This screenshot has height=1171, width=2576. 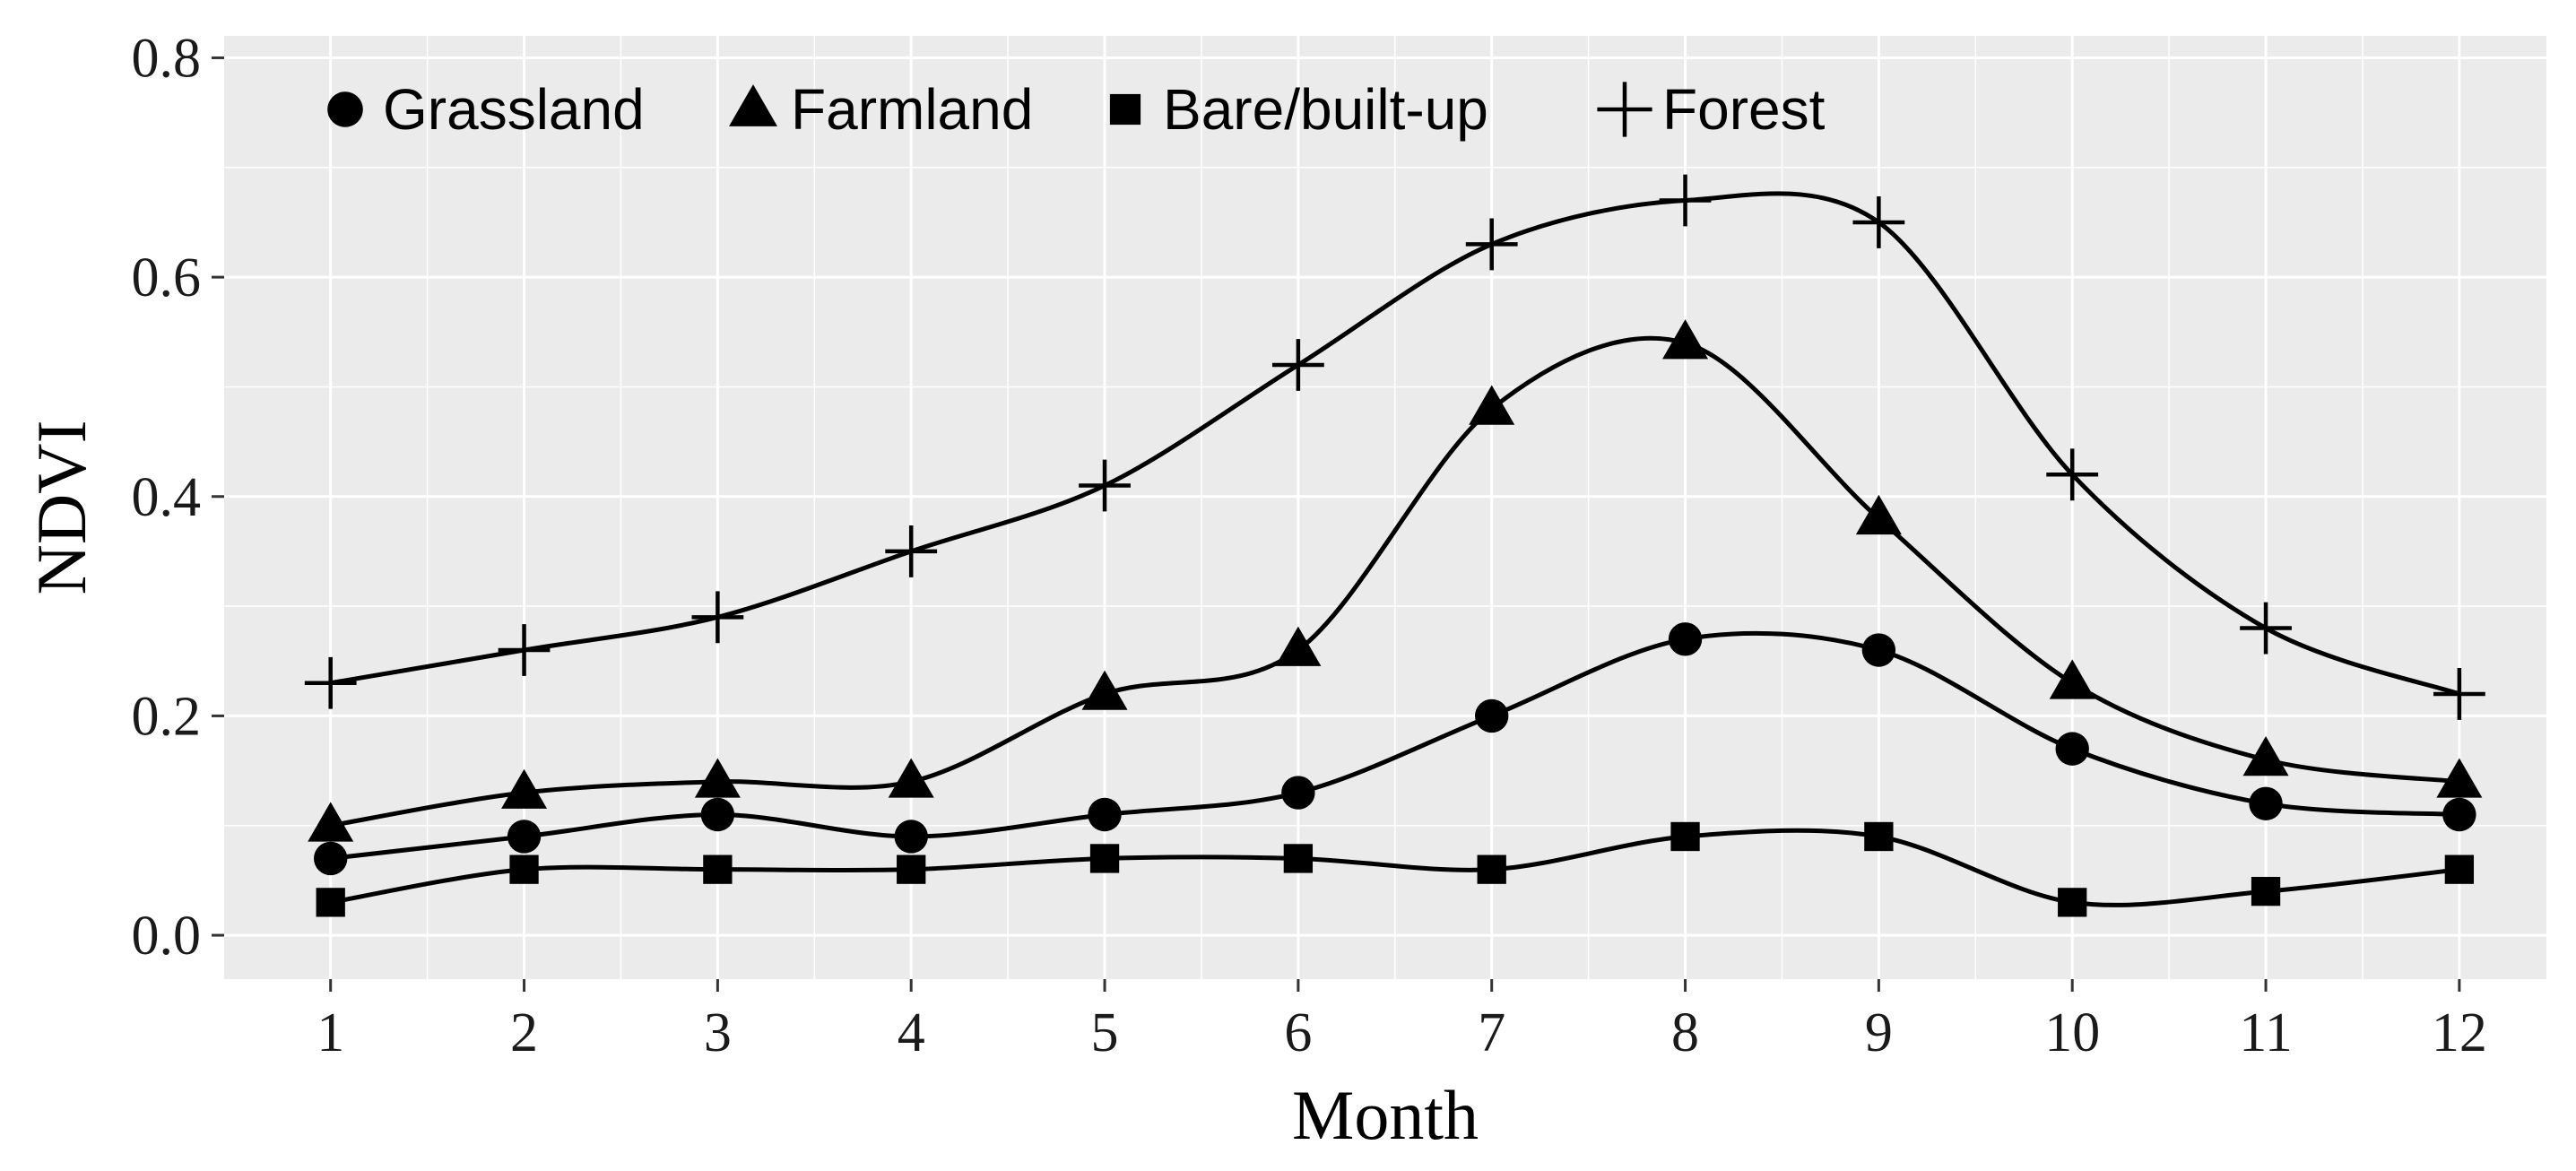 I want to click on x-tick-label: 6, so click(x=1298, y=1032).